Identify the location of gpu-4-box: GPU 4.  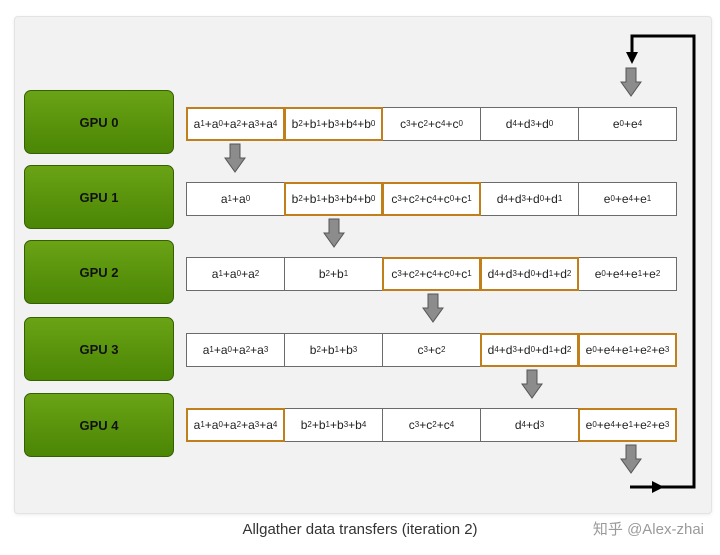
(99, 425).